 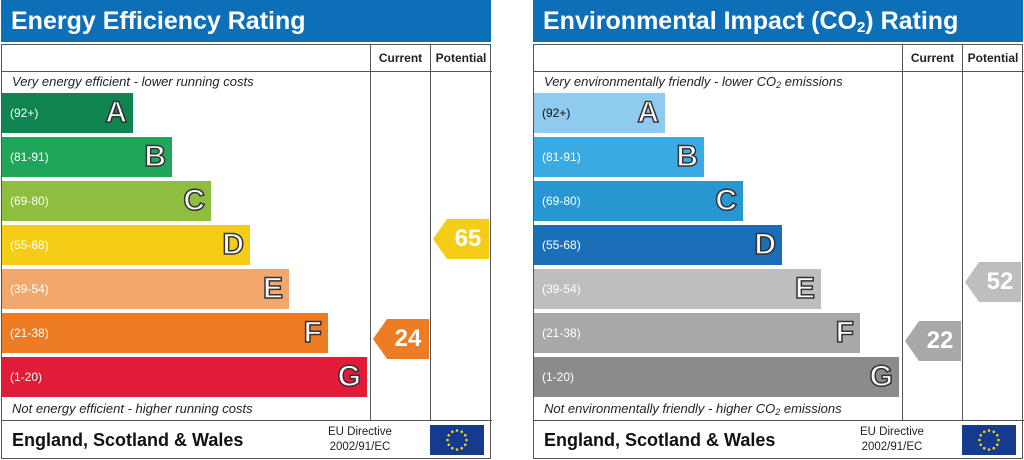 I want to click on current-rating-value: 22, so click(x=940, y=340).